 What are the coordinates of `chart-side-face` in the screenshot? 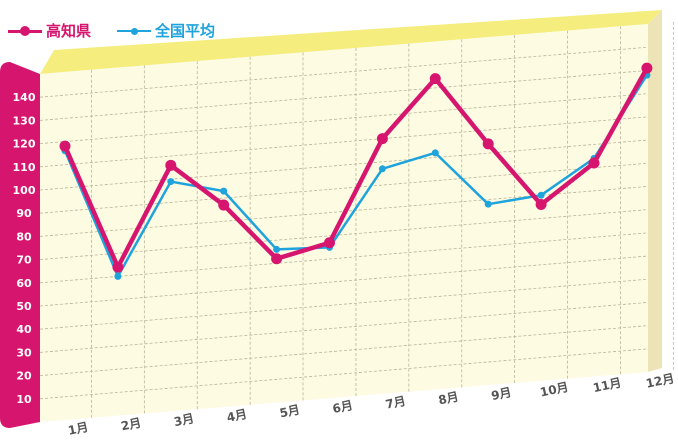 It's located at (655, 191).